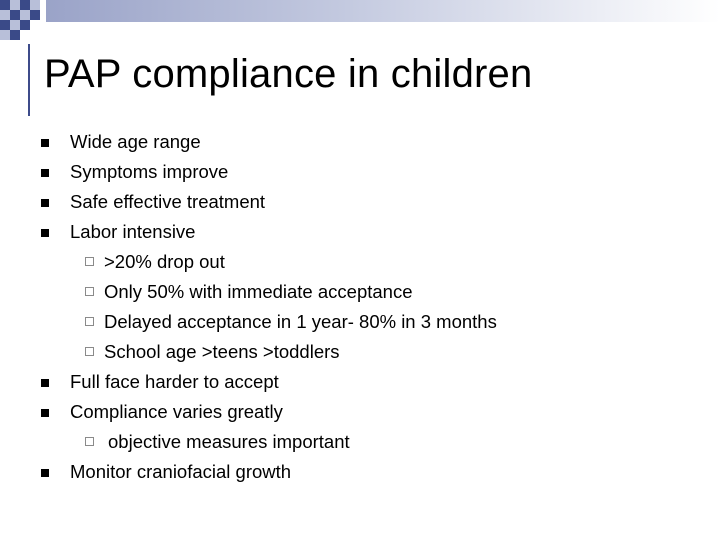  I want to click on bullet-item: Safe effective treatment, so click(360, 205).